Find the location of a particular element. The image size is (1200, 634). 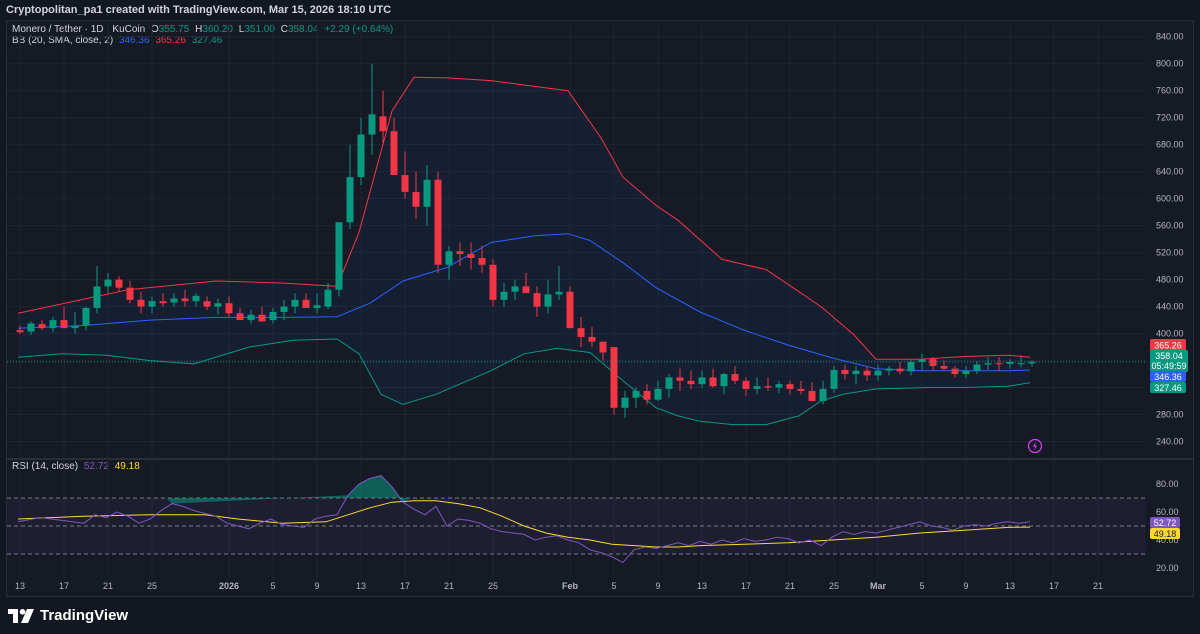

open-value: 355.75 is located at coordinates (174, 29).